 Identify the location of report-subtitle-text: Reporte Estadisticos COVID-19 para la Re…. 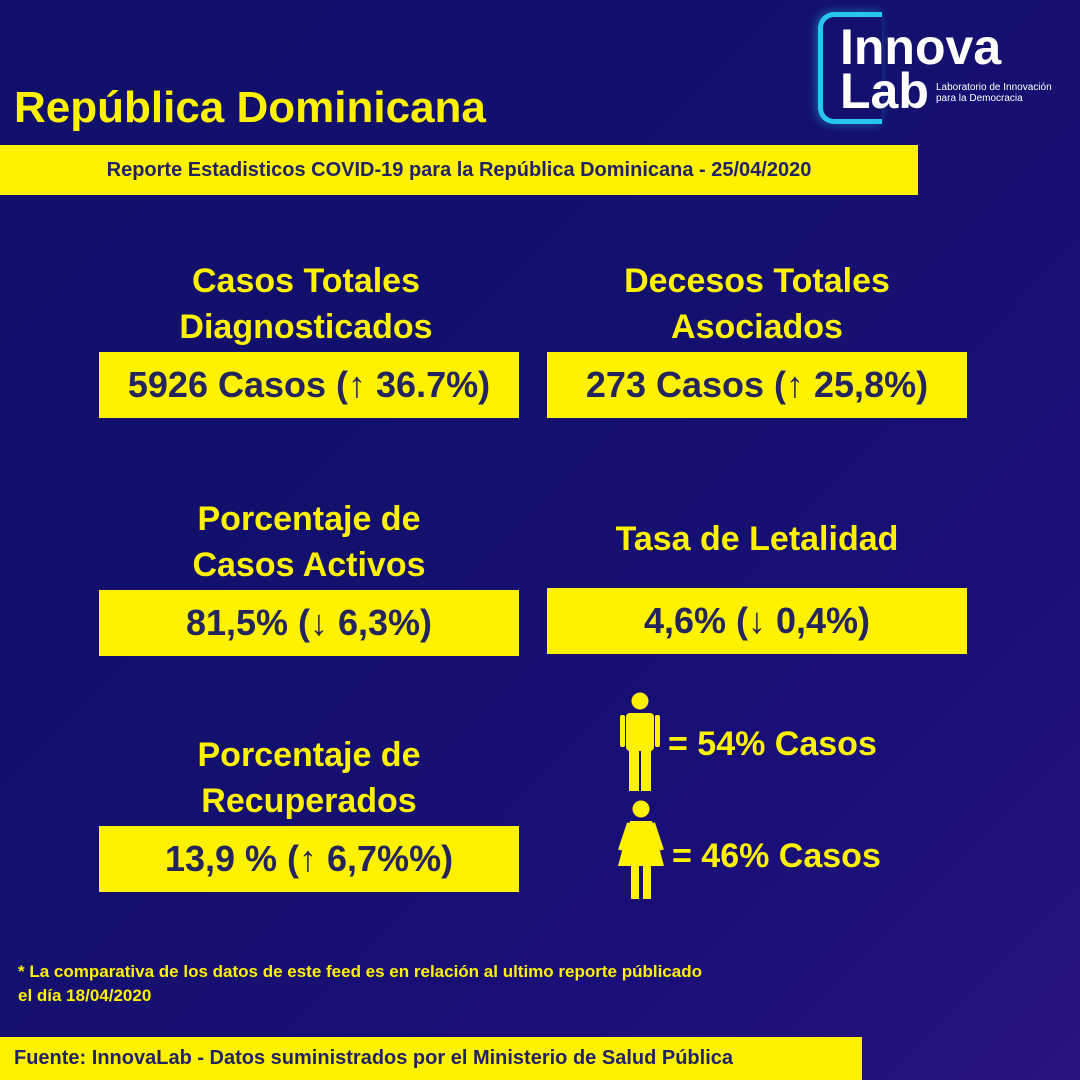
(459, 169).